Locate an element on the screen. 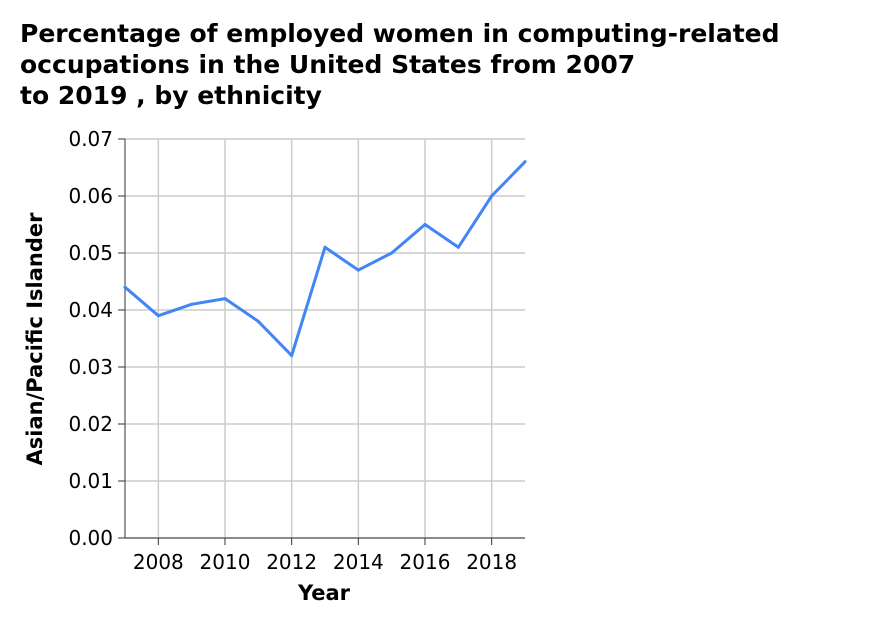  y-axis-ticks: 0.00 0.01 0.02 0.03 0.04 0.05 0.06 0.07 is located at coordinates (96, 338).